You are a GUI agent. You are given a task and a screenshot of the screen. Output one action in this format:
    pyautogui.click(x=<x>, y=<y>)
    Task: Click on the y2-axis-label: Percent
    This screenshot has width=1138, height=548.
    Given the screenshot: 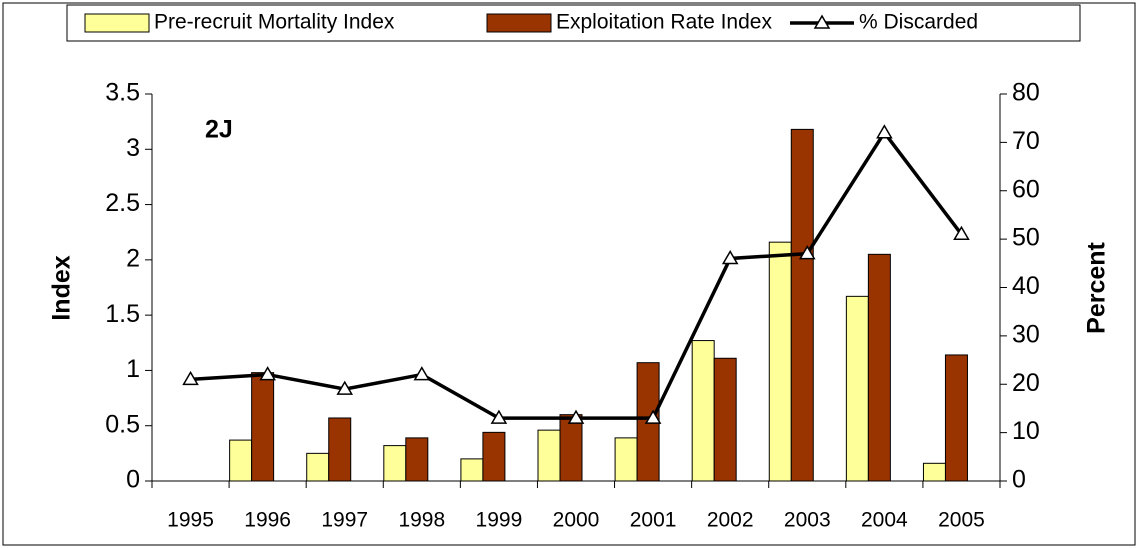 What is the action you would take?
    pyautogui.click(x=1097, y=287)
    